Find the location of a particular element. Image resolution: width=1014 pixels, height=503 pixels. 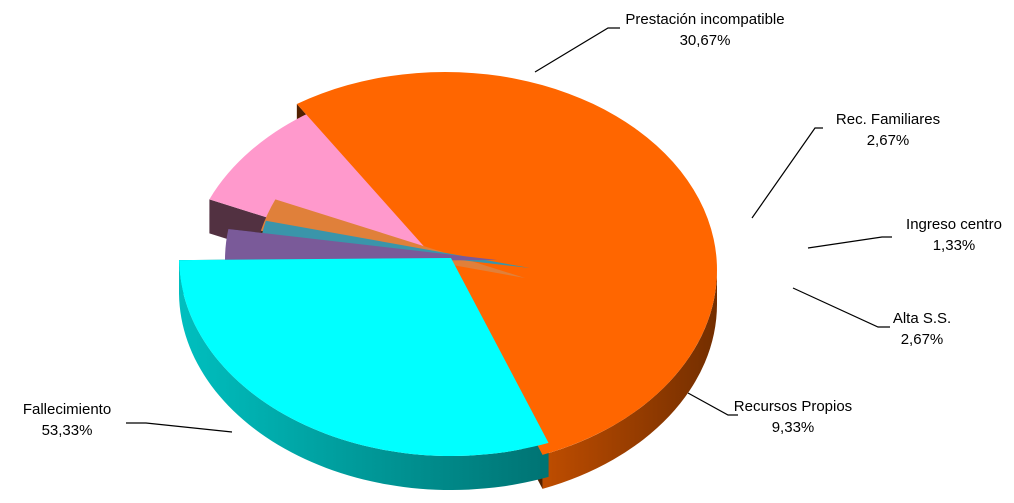

leader-recursos-propios is located at coordinates (712, 404).